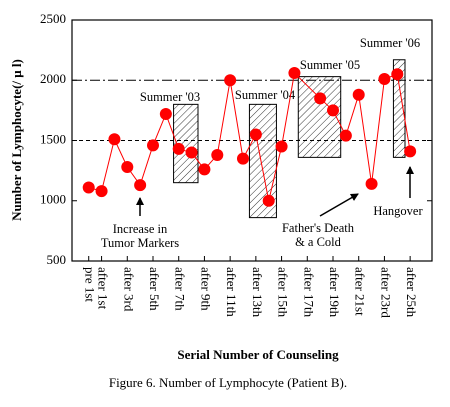  Describe the element at coordinates (140, 243) in the screenshot. I see `annotation: Tumor Markers` at that location.